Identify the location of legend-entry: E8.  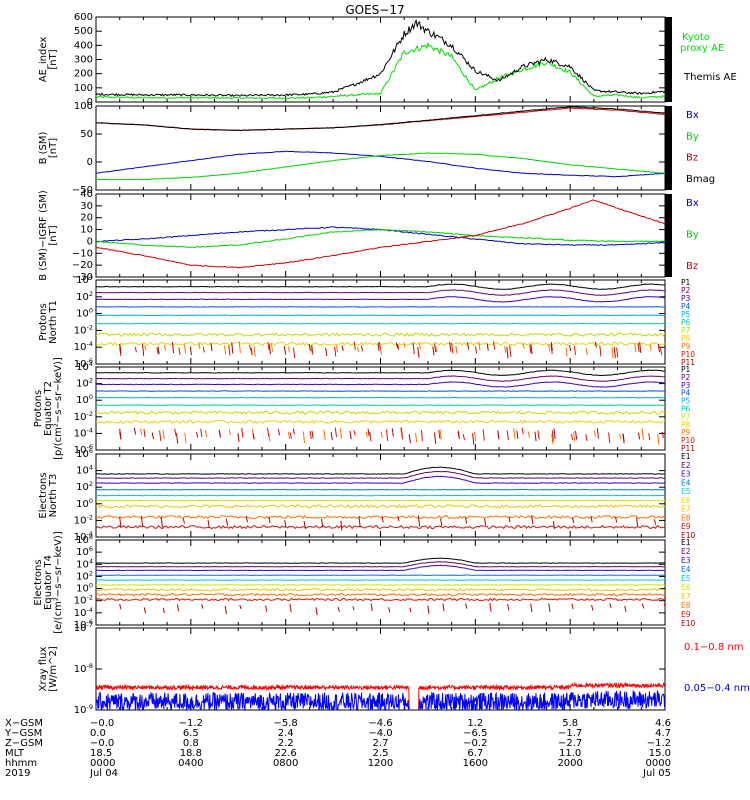
(686, 517).